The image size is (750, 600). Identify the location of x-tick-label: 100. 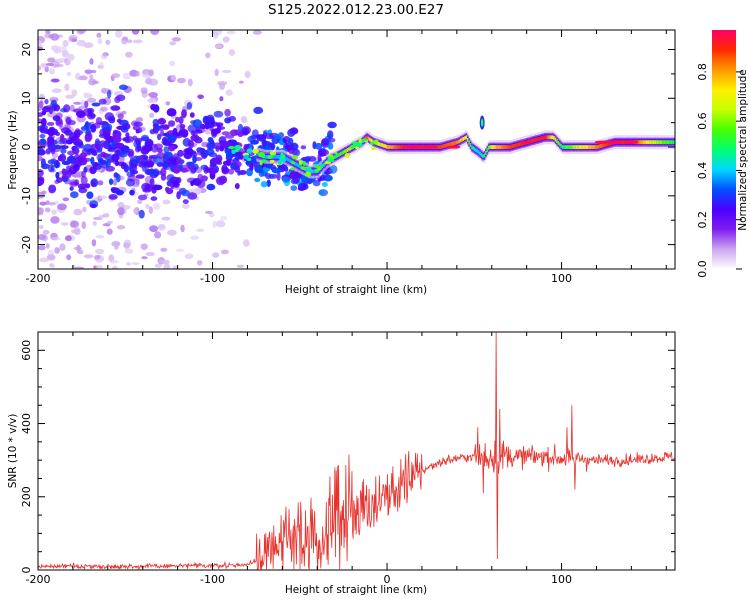
(561, 579).